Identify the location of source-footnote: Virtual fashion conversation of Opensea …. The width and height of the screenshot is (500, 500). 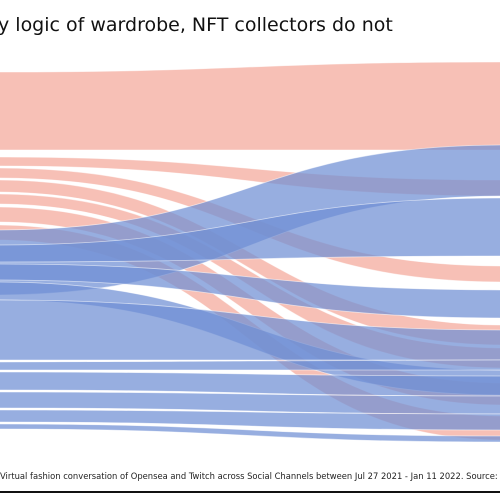
(250, 476).